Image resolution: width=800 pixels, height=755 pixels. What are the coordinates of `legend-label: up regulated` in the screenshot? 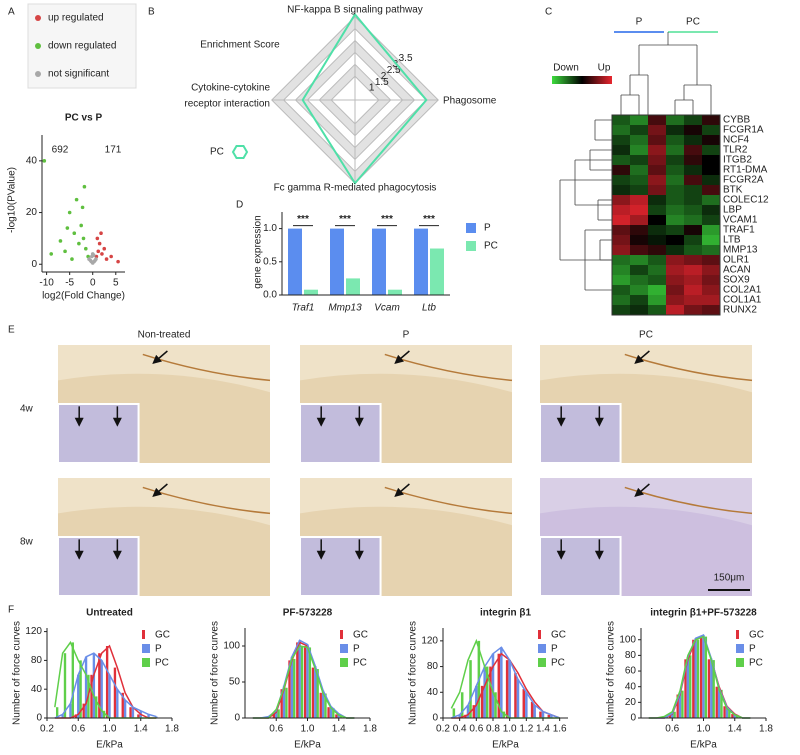 It's located at (76, 18).